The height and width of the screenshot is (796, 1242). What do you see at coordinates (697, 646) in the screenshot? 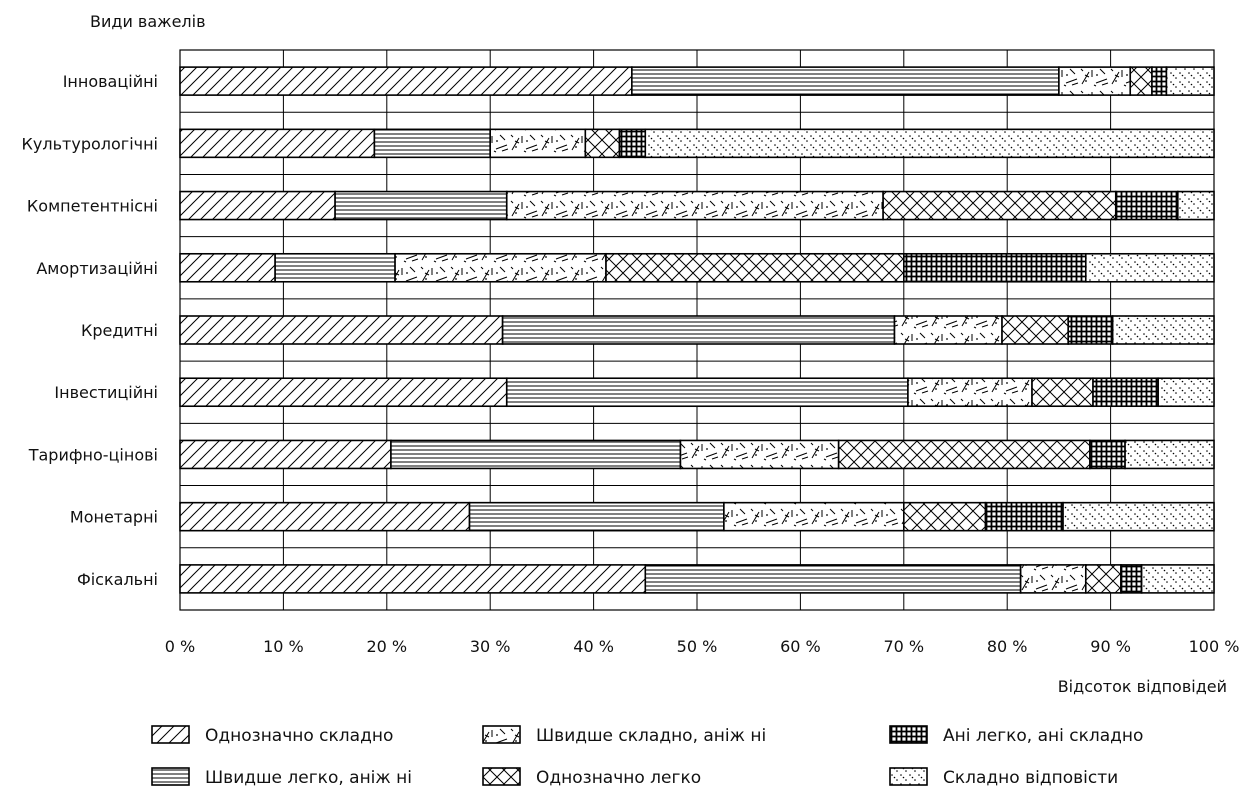
I see `x-tick-label: 50 %` at bounding box center [697, 646].